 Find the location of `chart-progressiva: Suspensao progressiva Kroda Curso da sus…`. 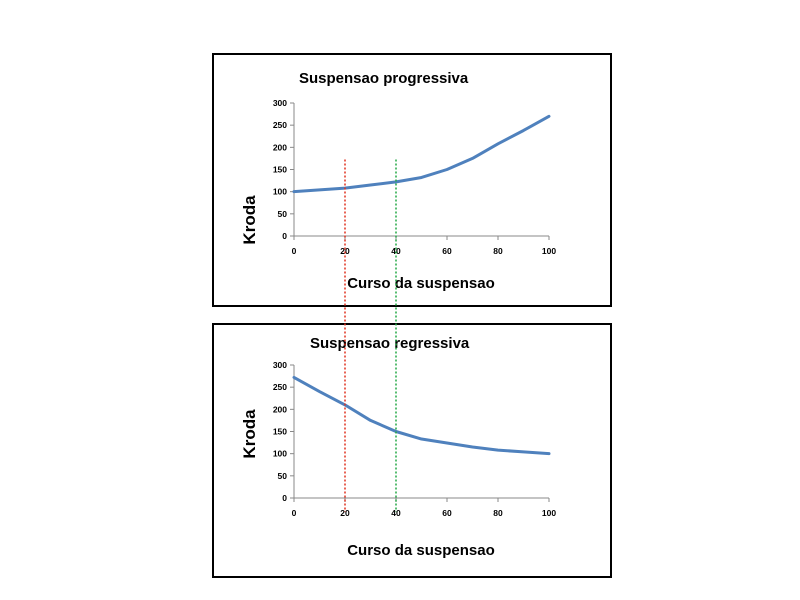

chart-progressiva: Suspensao progressiva Kroda Curso da sus… is located at coordinates (398, 181).